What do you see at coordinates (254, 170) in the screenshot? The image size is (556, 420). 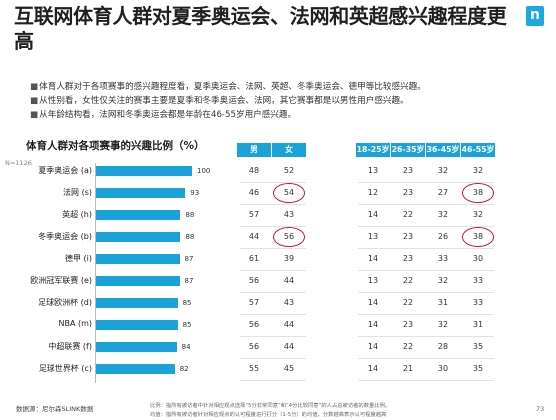 I see `table-cell-male: 48` at bounding box center [254, 170].